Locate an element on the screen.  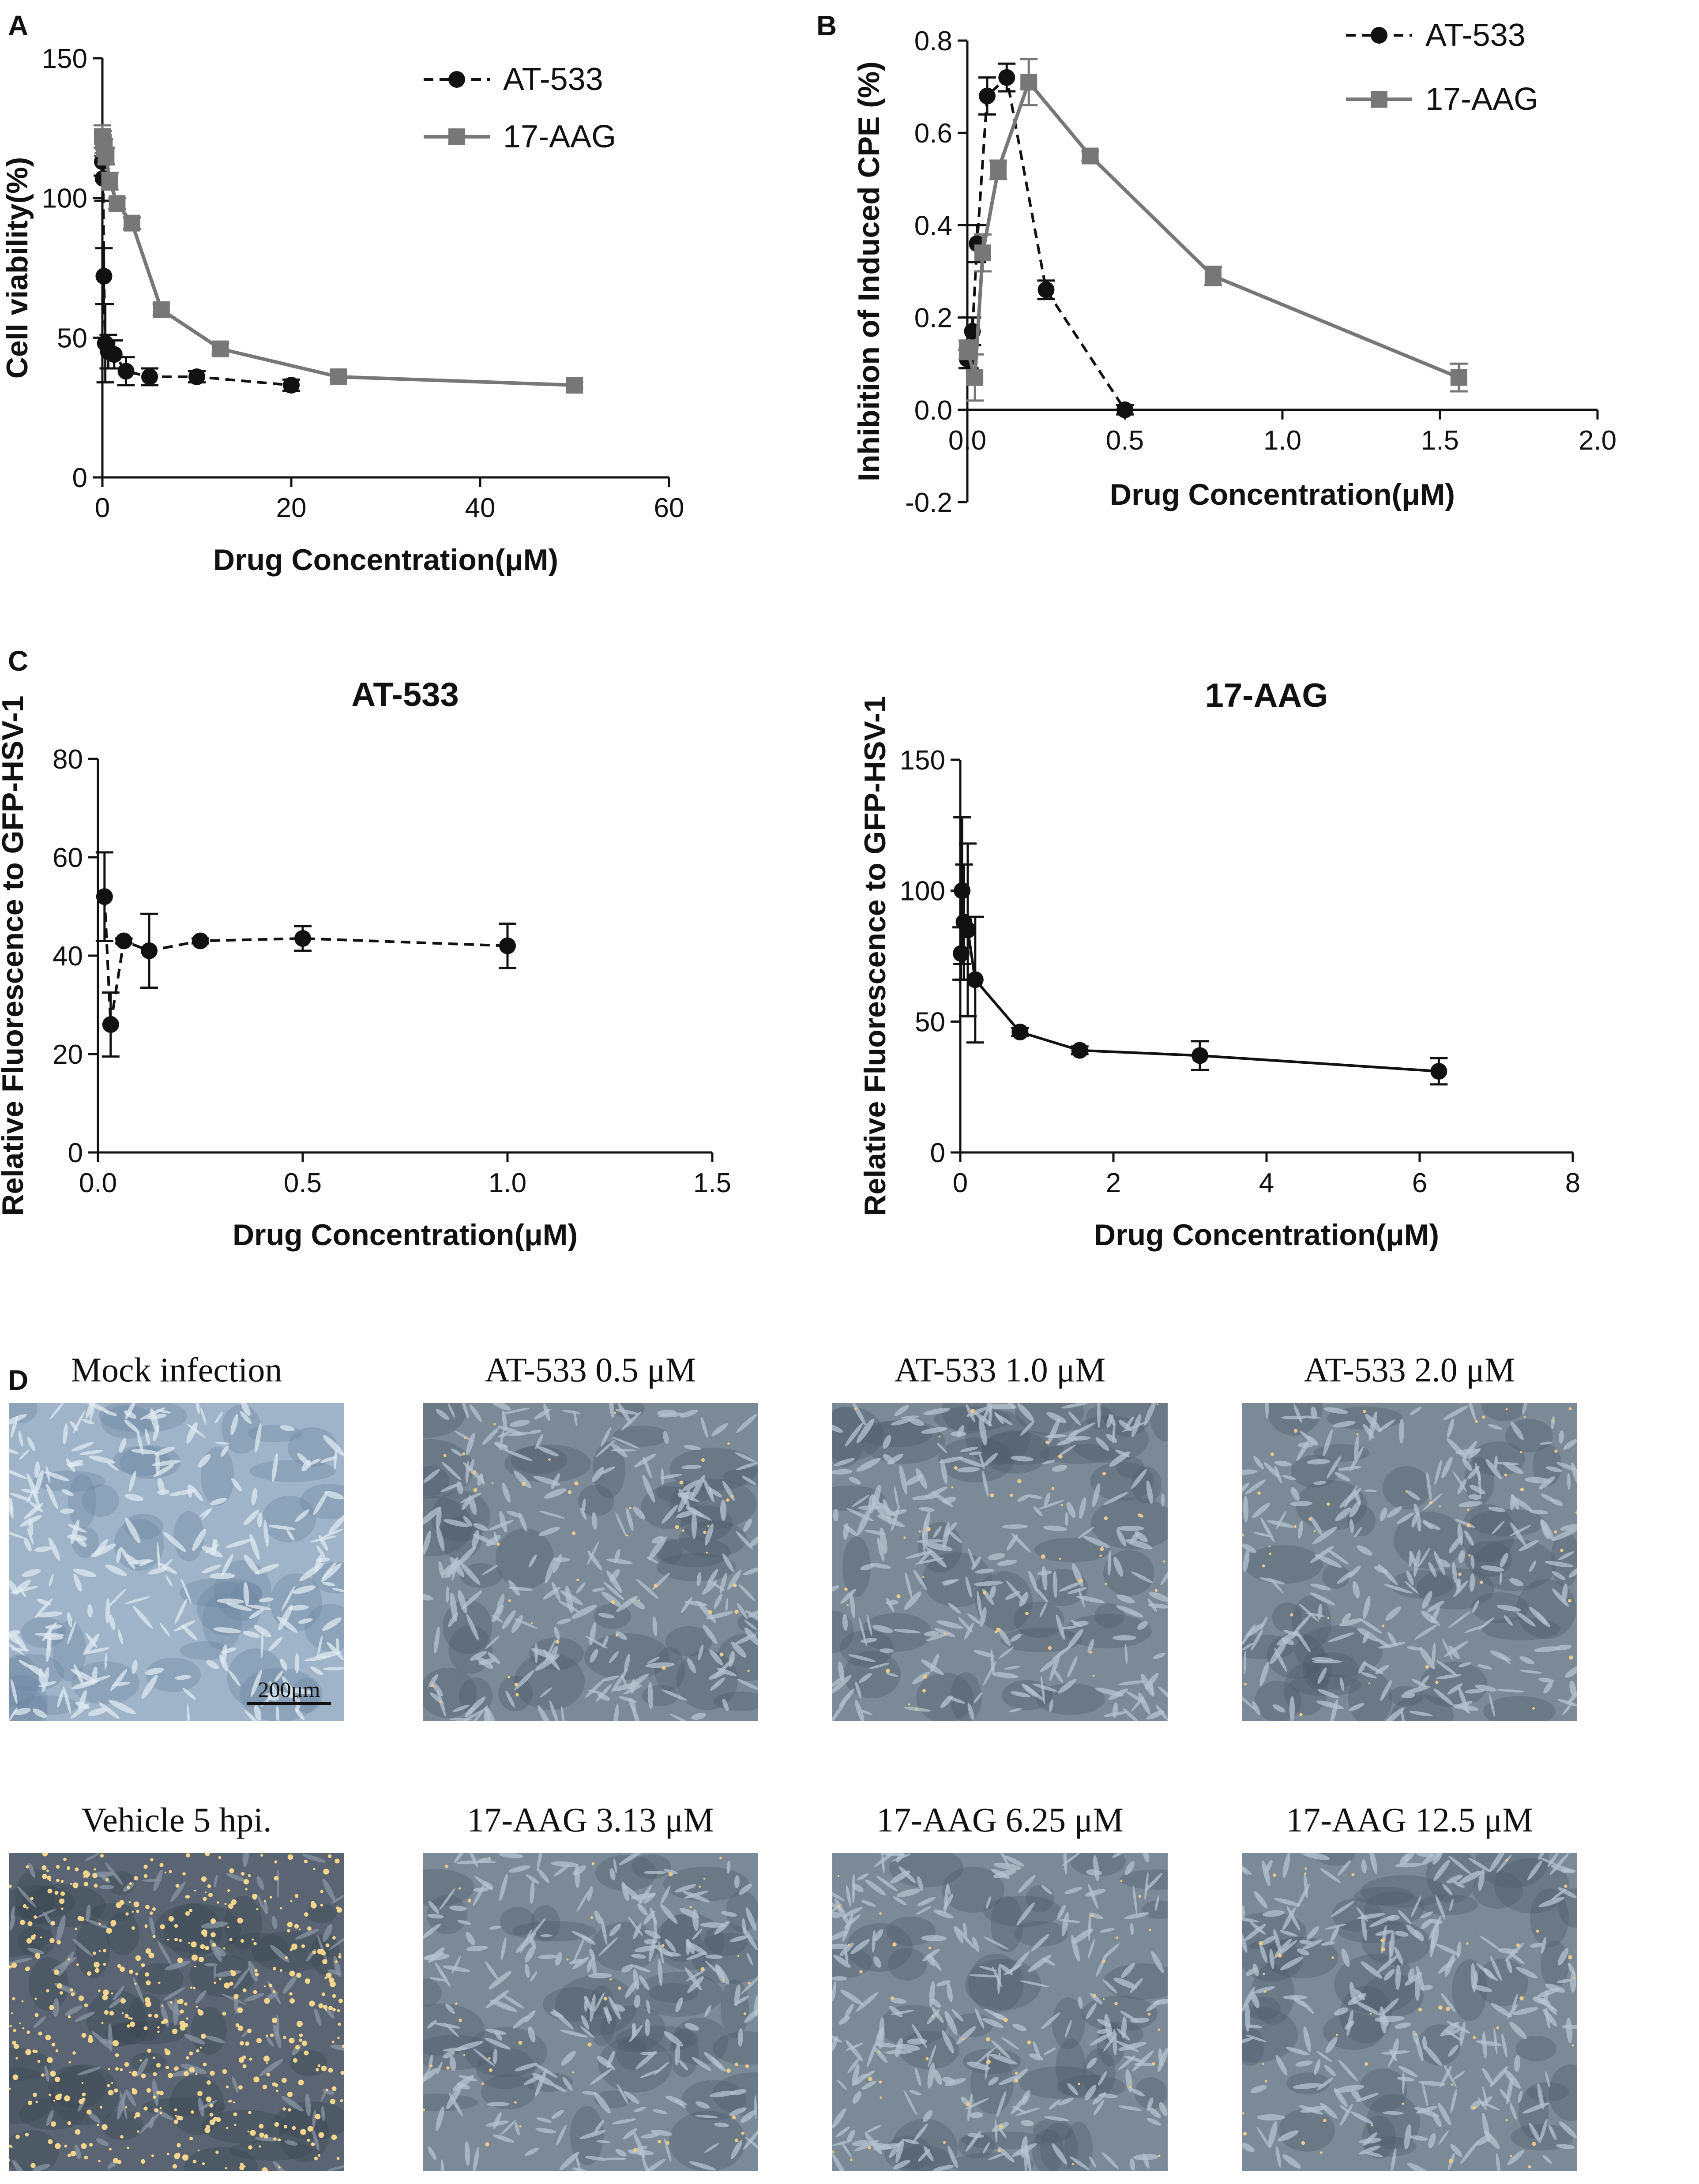
y-tick-label: 20 is located at coordinates (68, 1054).